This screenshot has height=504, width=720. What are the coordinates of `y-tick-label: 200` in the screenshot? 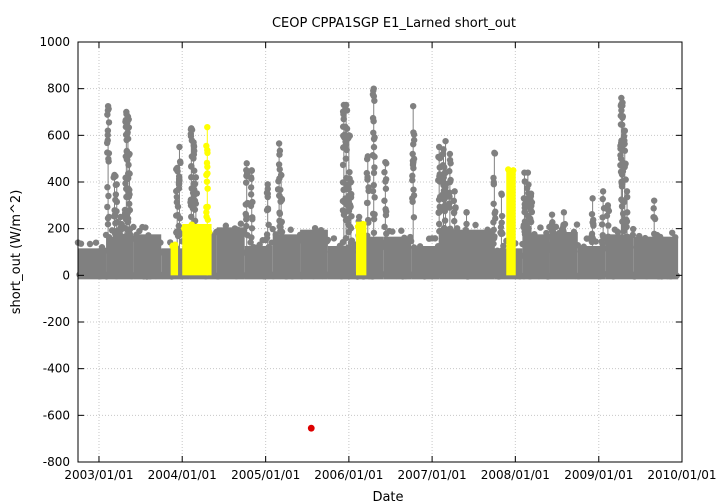 It's located at (58, 229).